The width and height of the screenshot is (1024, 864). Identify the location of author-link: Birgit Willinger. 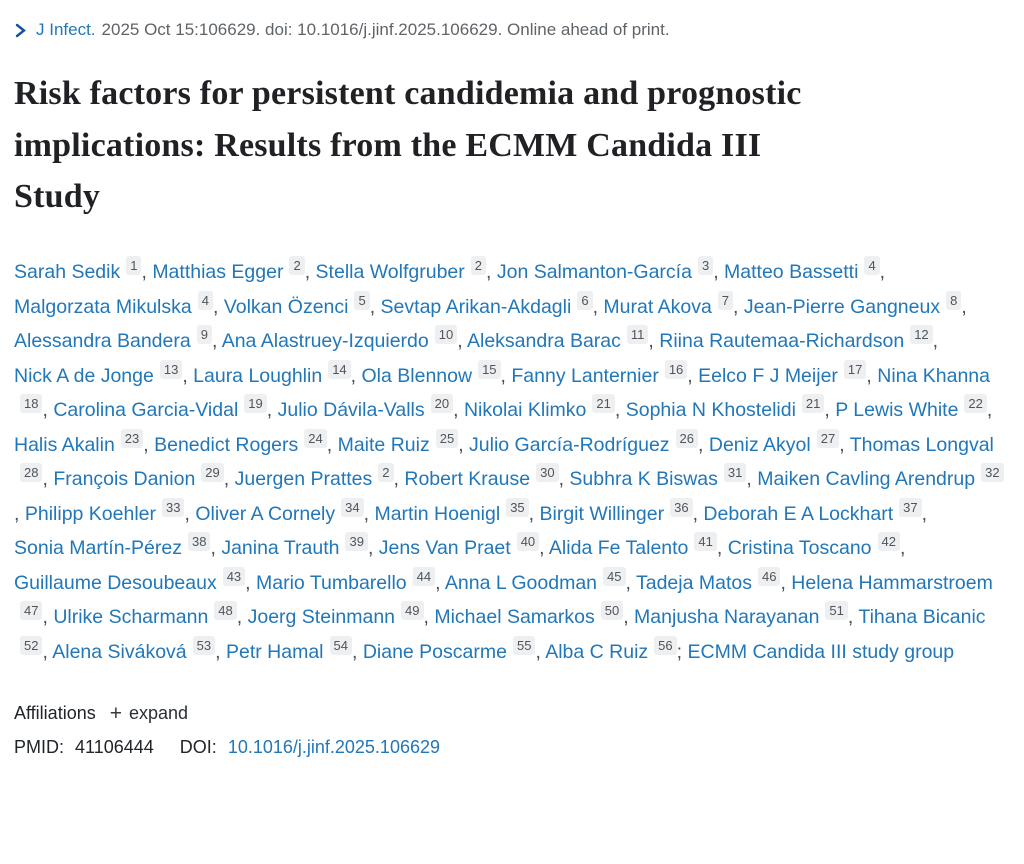
(602, 513).